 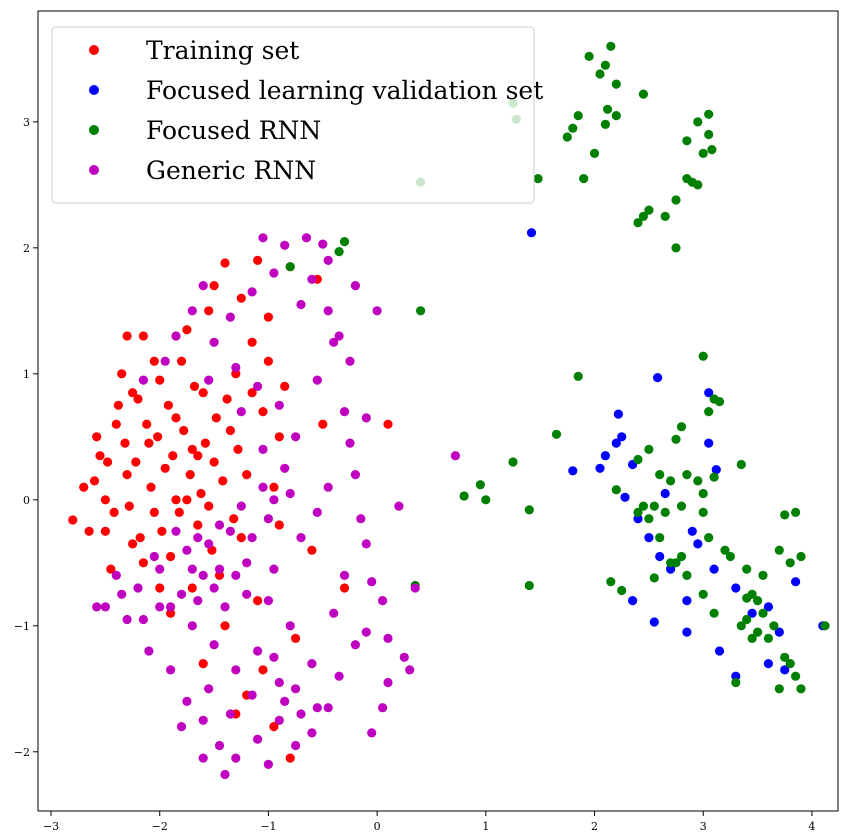 I want to click on y-tick-label: 0, so click(x=26, y=500).